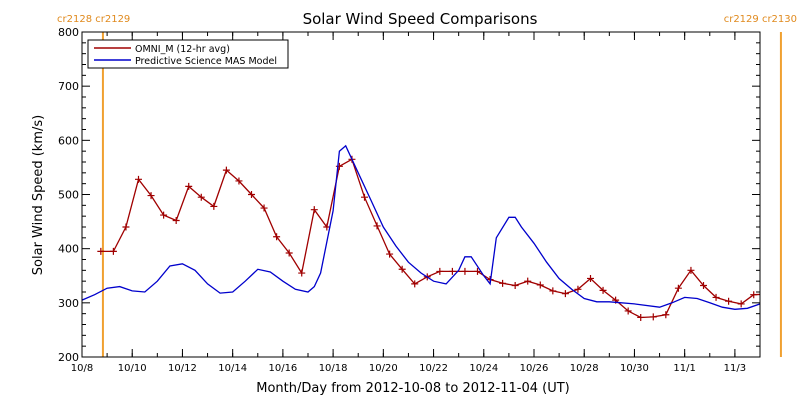  What do you see at coordinates (333, 368) in the screenshot?
I see `x-tick-label: 10/18` at bounding box center [333, 368].